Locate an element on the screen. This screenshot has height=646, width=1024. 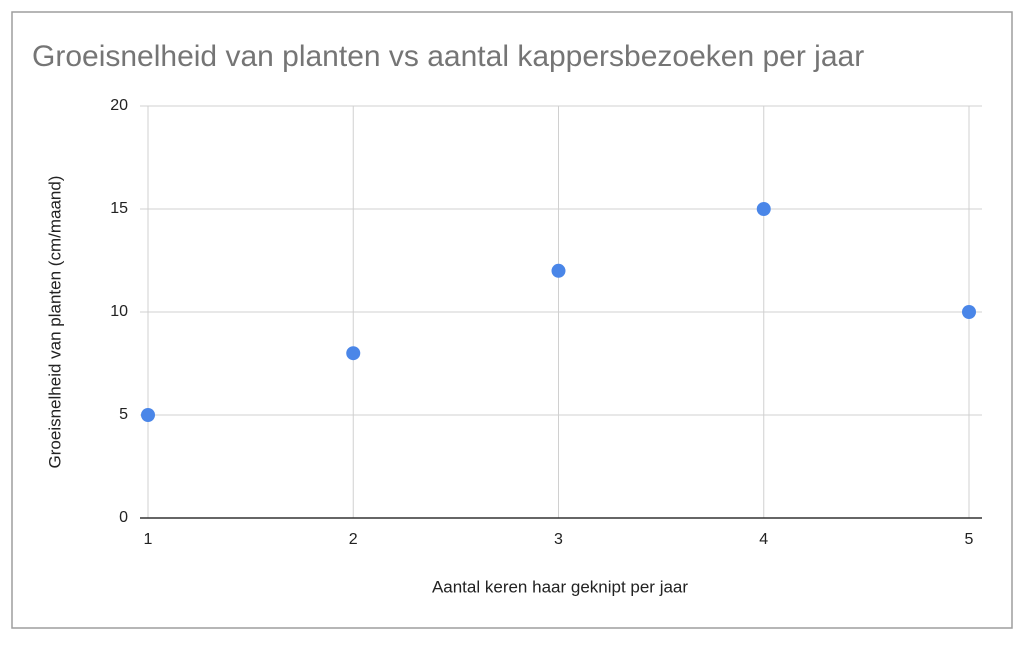
y-tick-label: 0 is located at coordinates (123, 517).